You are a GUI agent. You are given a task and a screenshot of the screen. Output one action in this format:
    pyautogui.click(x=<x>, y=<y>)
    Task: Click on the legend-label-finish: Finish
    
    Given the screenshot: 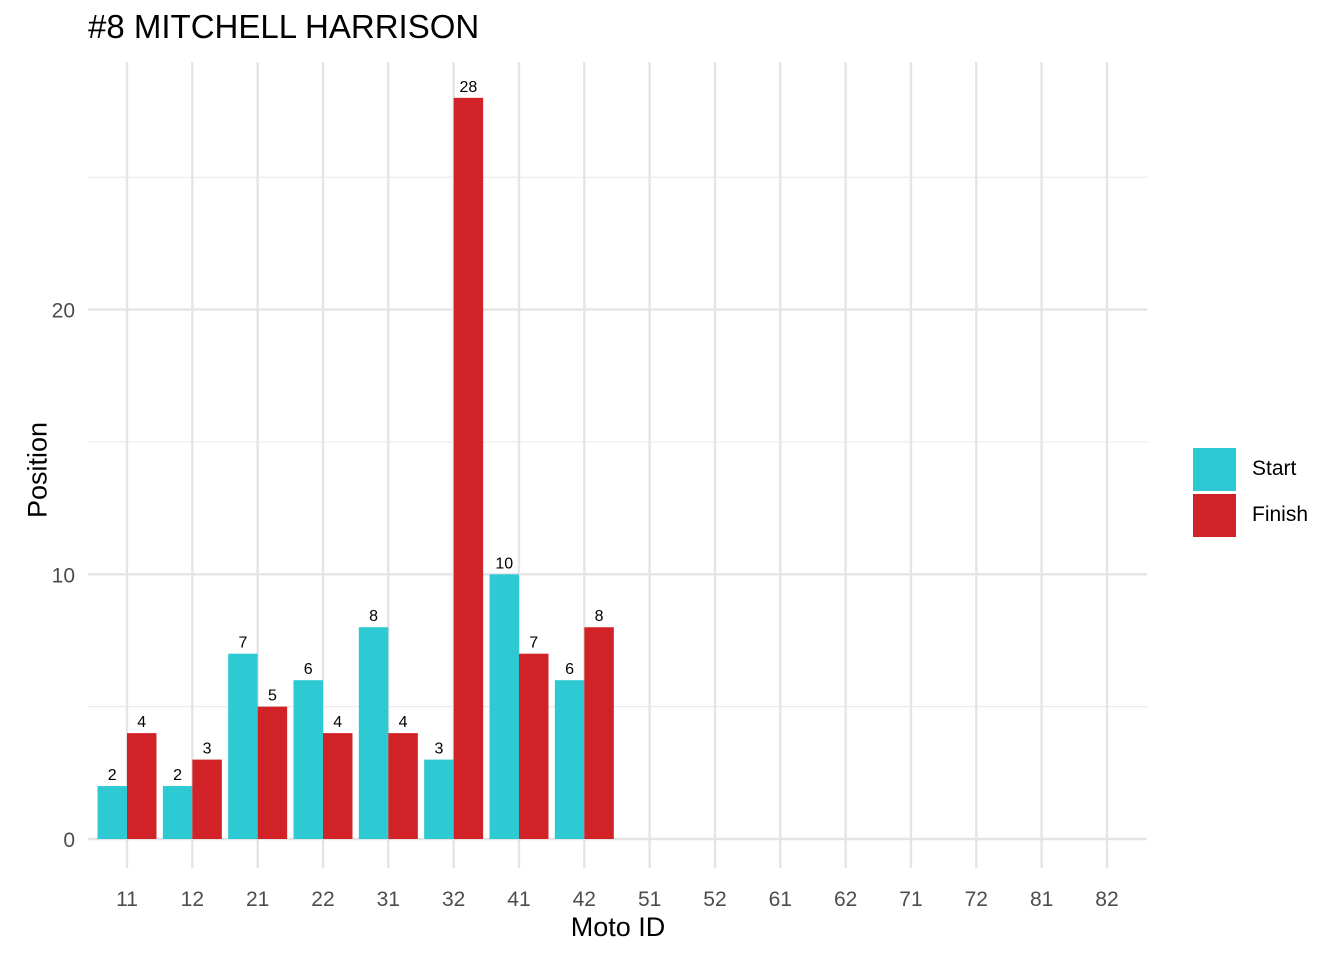 What is the action you would take?
    pyautogui.click(x=1280, y=514)
    